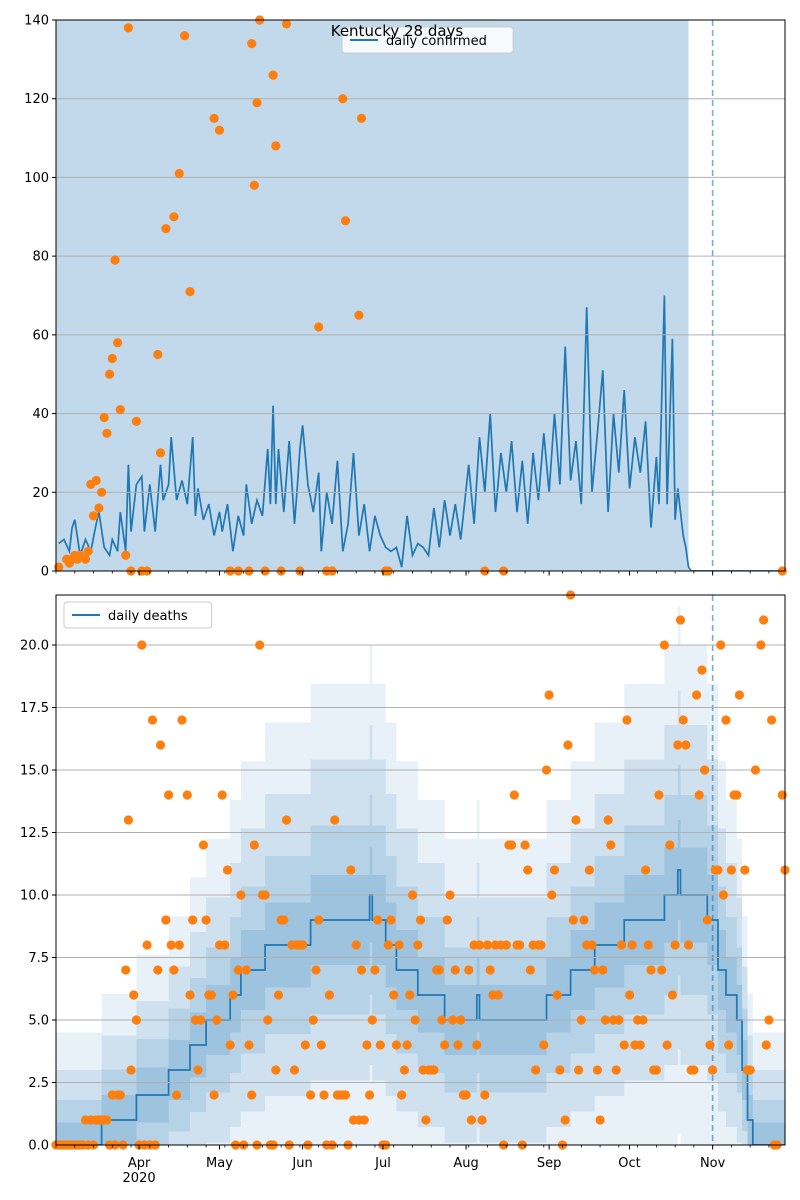  Describe the element at coordinates (34, 833) in the screenshot. I see `y-tick-label: 12.5` at that location.